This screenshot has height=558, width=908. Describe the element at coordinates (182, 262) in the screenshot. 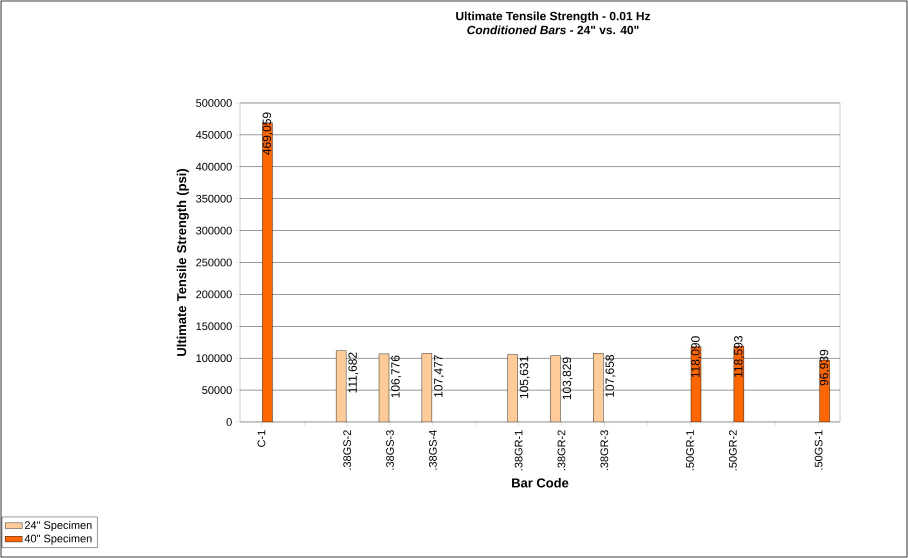

I see `y-axis-title: Ultimate Tensile Strength (psi)` at that location.